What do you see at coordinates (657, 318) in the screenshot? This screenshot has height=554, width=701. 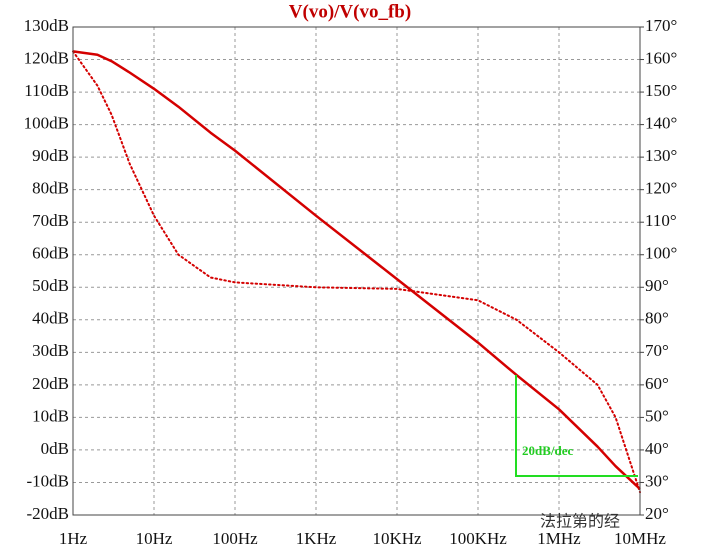 I see `y2-tick-label: 80°` at bounding box center [657, 318].